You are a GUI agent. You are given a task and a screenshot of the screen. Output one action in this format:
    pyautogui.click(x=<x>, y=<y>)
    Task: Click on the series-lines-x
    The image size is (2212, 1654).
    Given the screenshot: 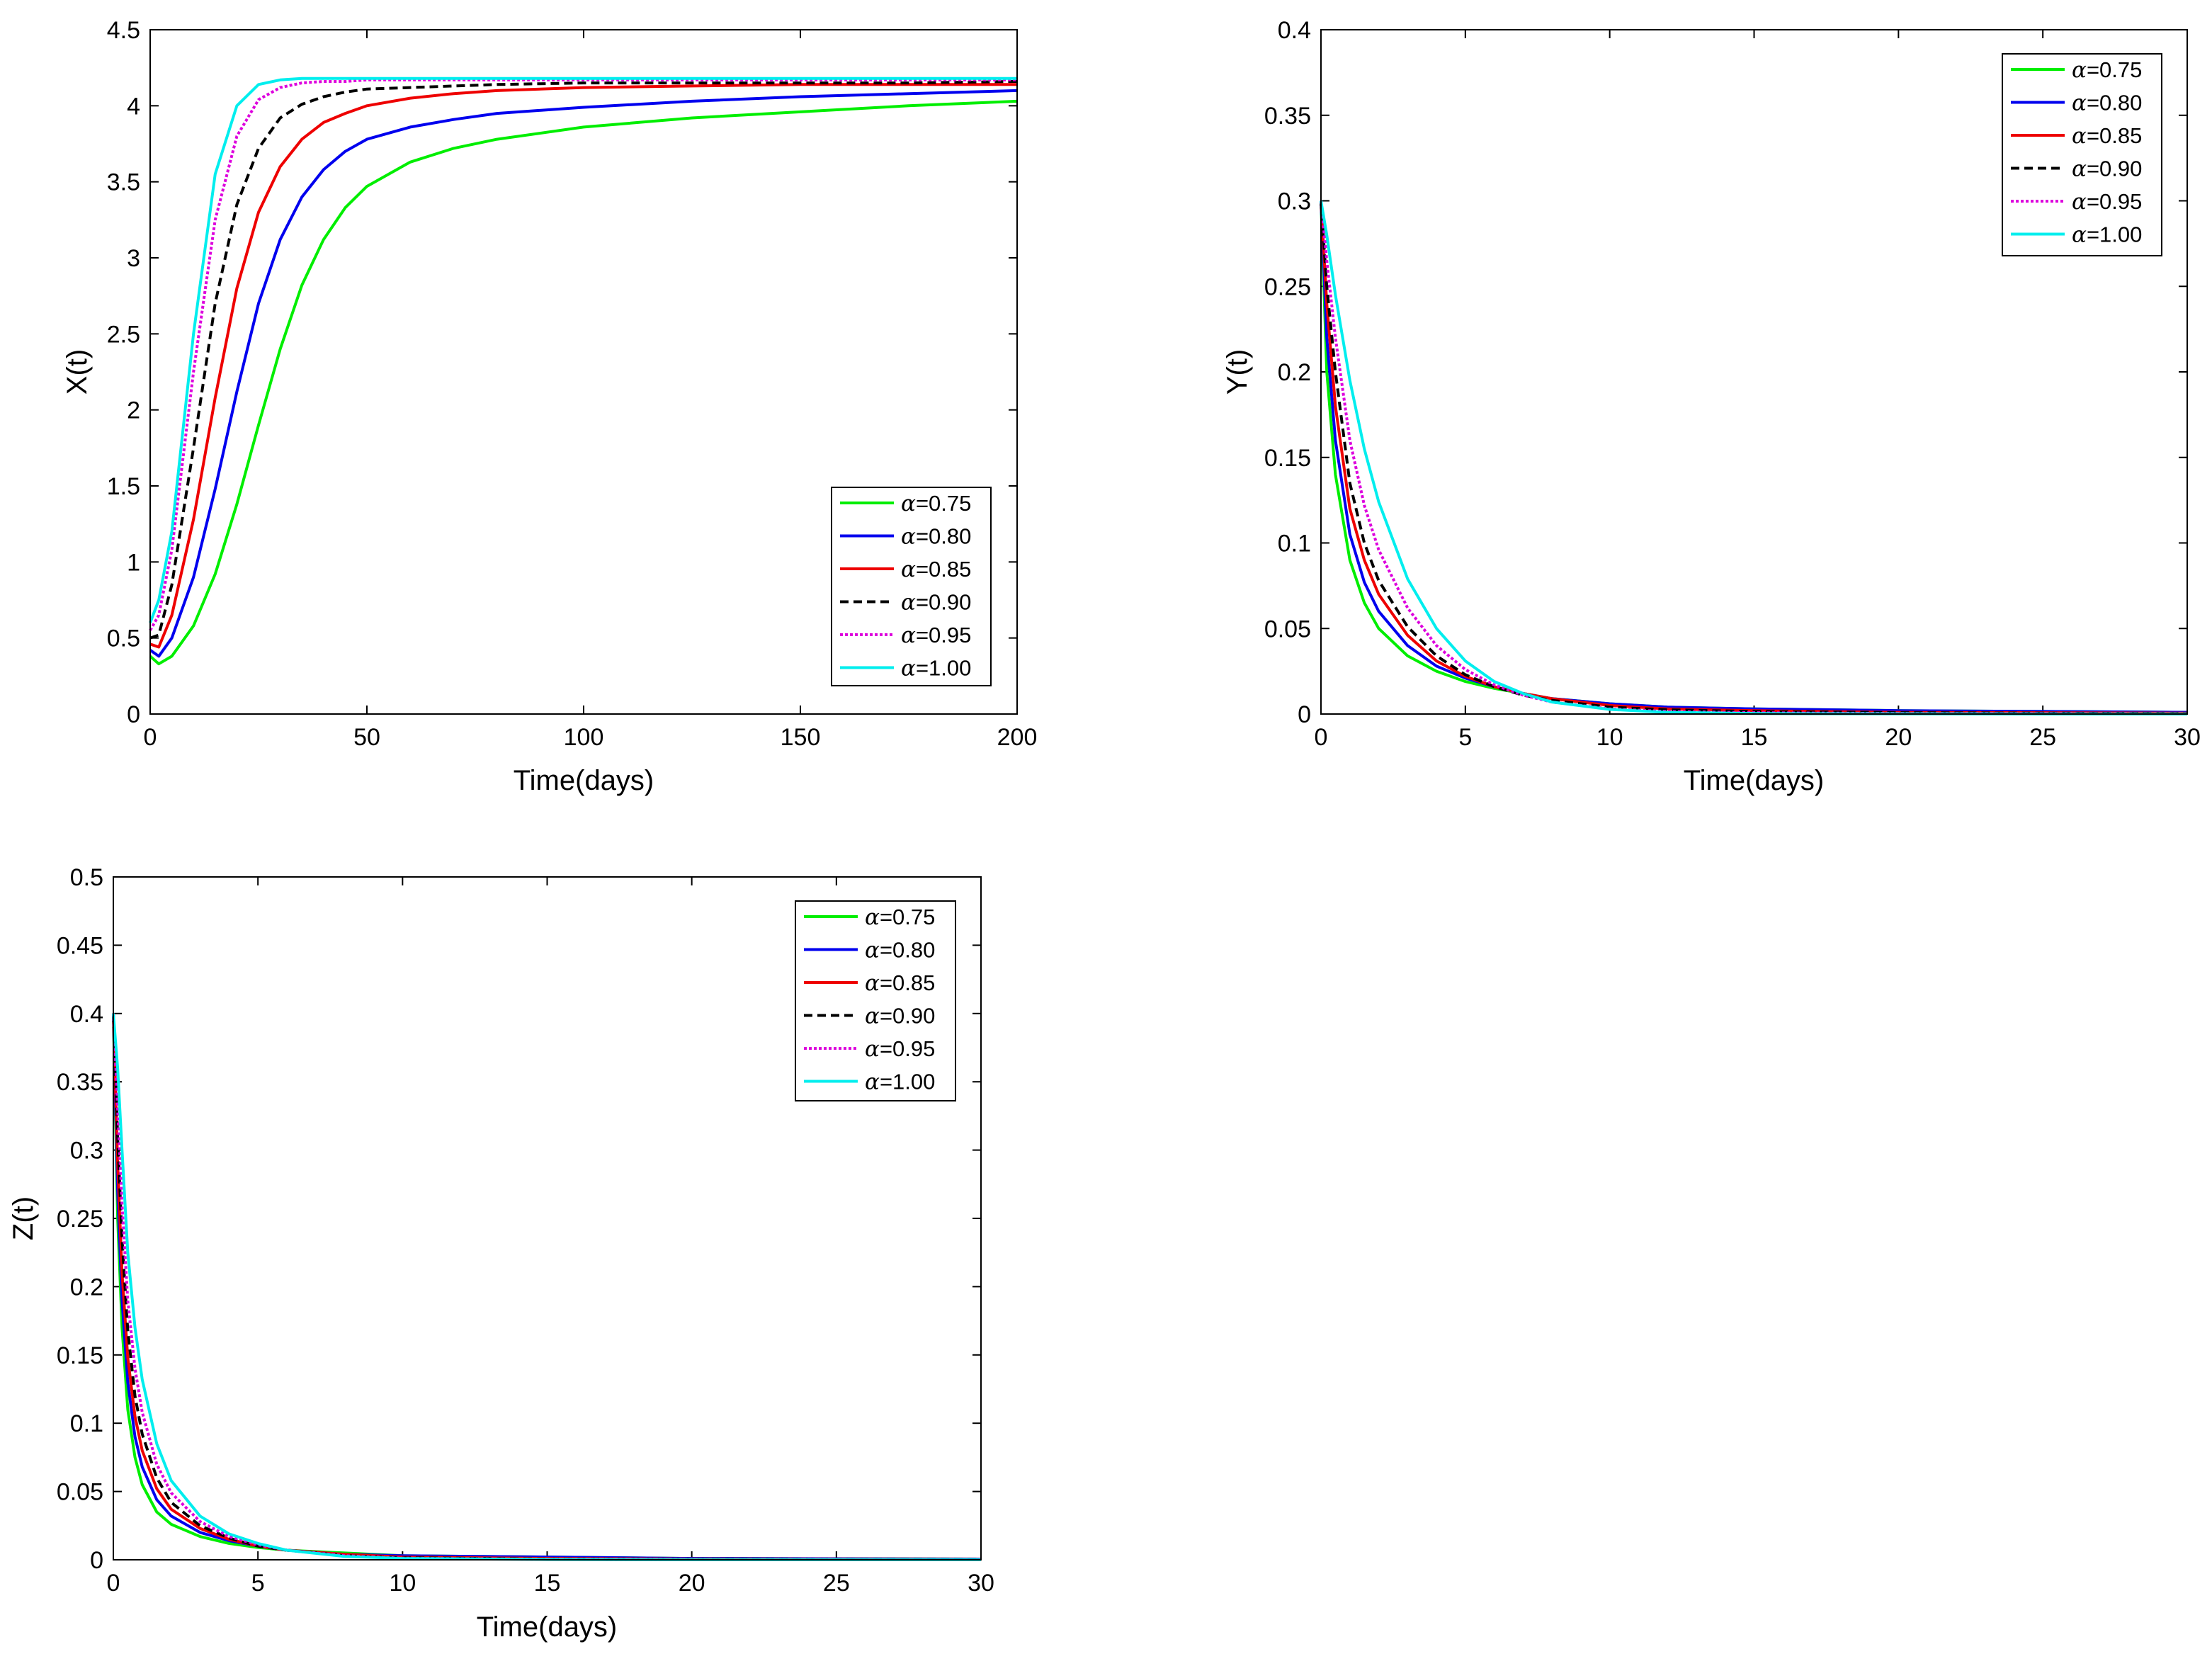 What is the action you would take?
    pyautogui.click(x=583, y=371)
    